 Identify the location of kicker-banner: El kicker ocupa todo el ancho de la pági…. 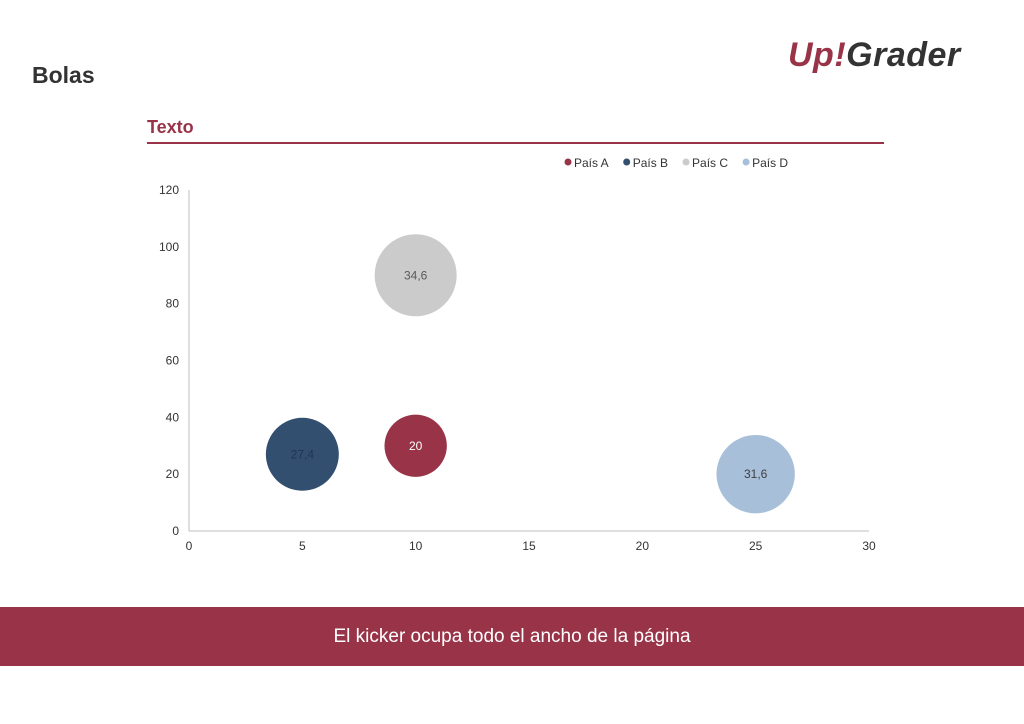
(512, 636).